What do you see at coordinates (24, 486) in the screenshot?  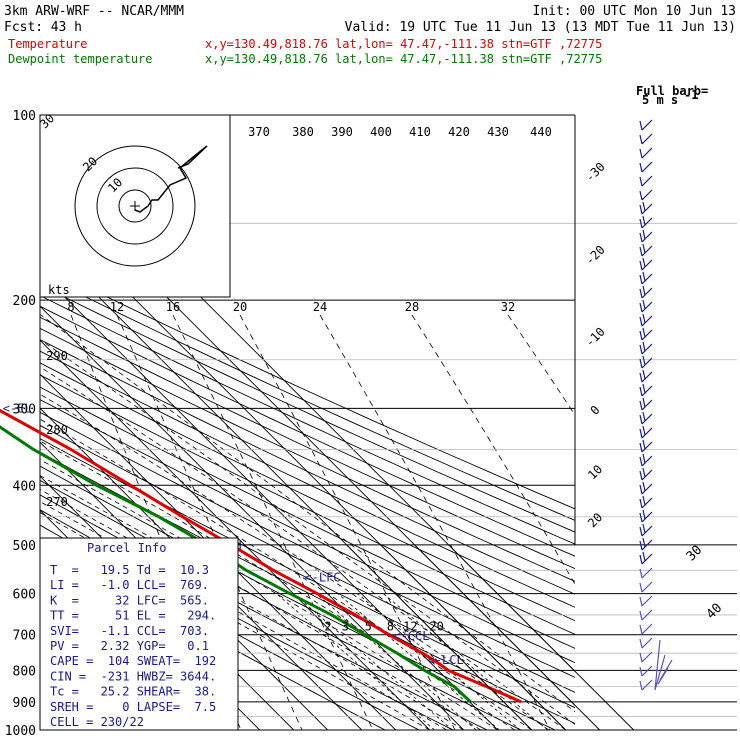 I see `pressure-tick-label: 400` at bounding box center [24, 486].